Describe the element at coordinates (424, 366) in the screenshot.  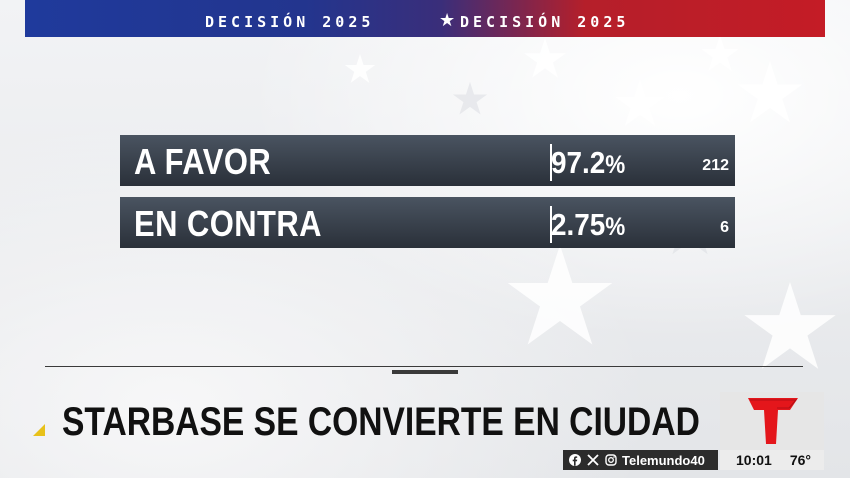
I see `lower-third-separator` at that location.